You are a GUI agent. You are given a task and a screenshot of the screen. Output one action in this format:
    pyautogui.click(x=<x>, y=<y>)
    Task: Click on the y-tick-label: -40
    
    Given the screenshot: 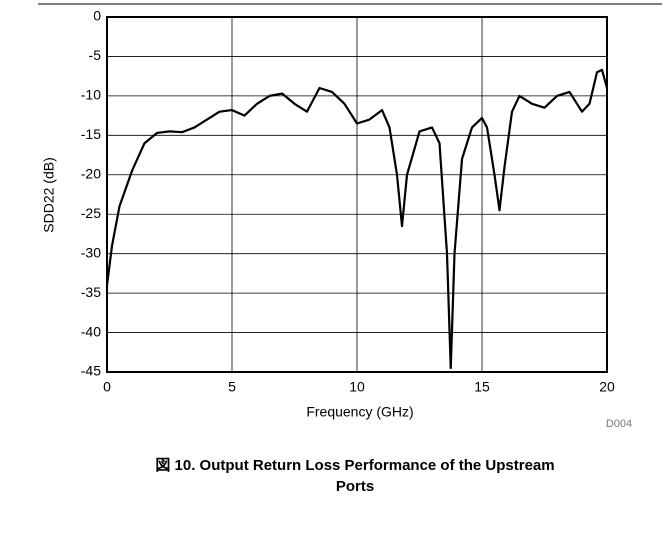 What is the action you would take?
    pyautogui.click(x=91, y=331)
    